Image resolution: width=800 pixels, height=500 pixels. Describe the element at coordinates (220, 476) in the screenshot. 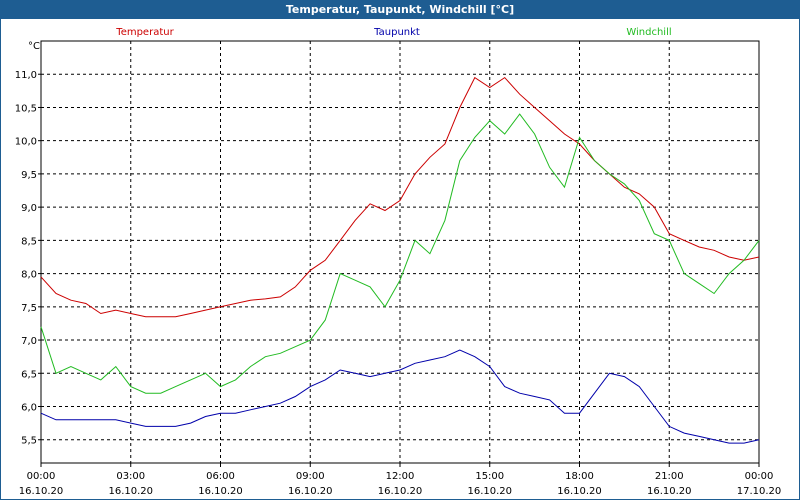

I see `x-tick-time: 06:00` at that location.